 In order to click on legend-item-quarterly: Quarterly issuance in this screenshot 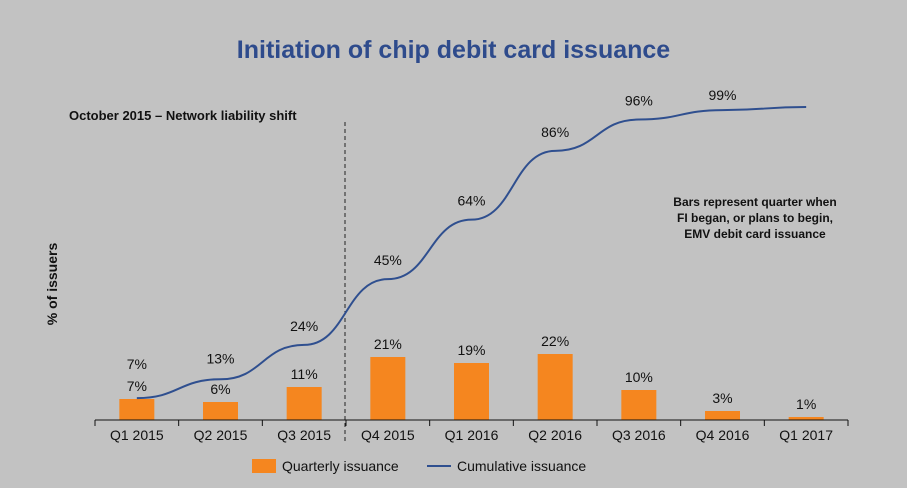, I will do `click(325, 466)`.